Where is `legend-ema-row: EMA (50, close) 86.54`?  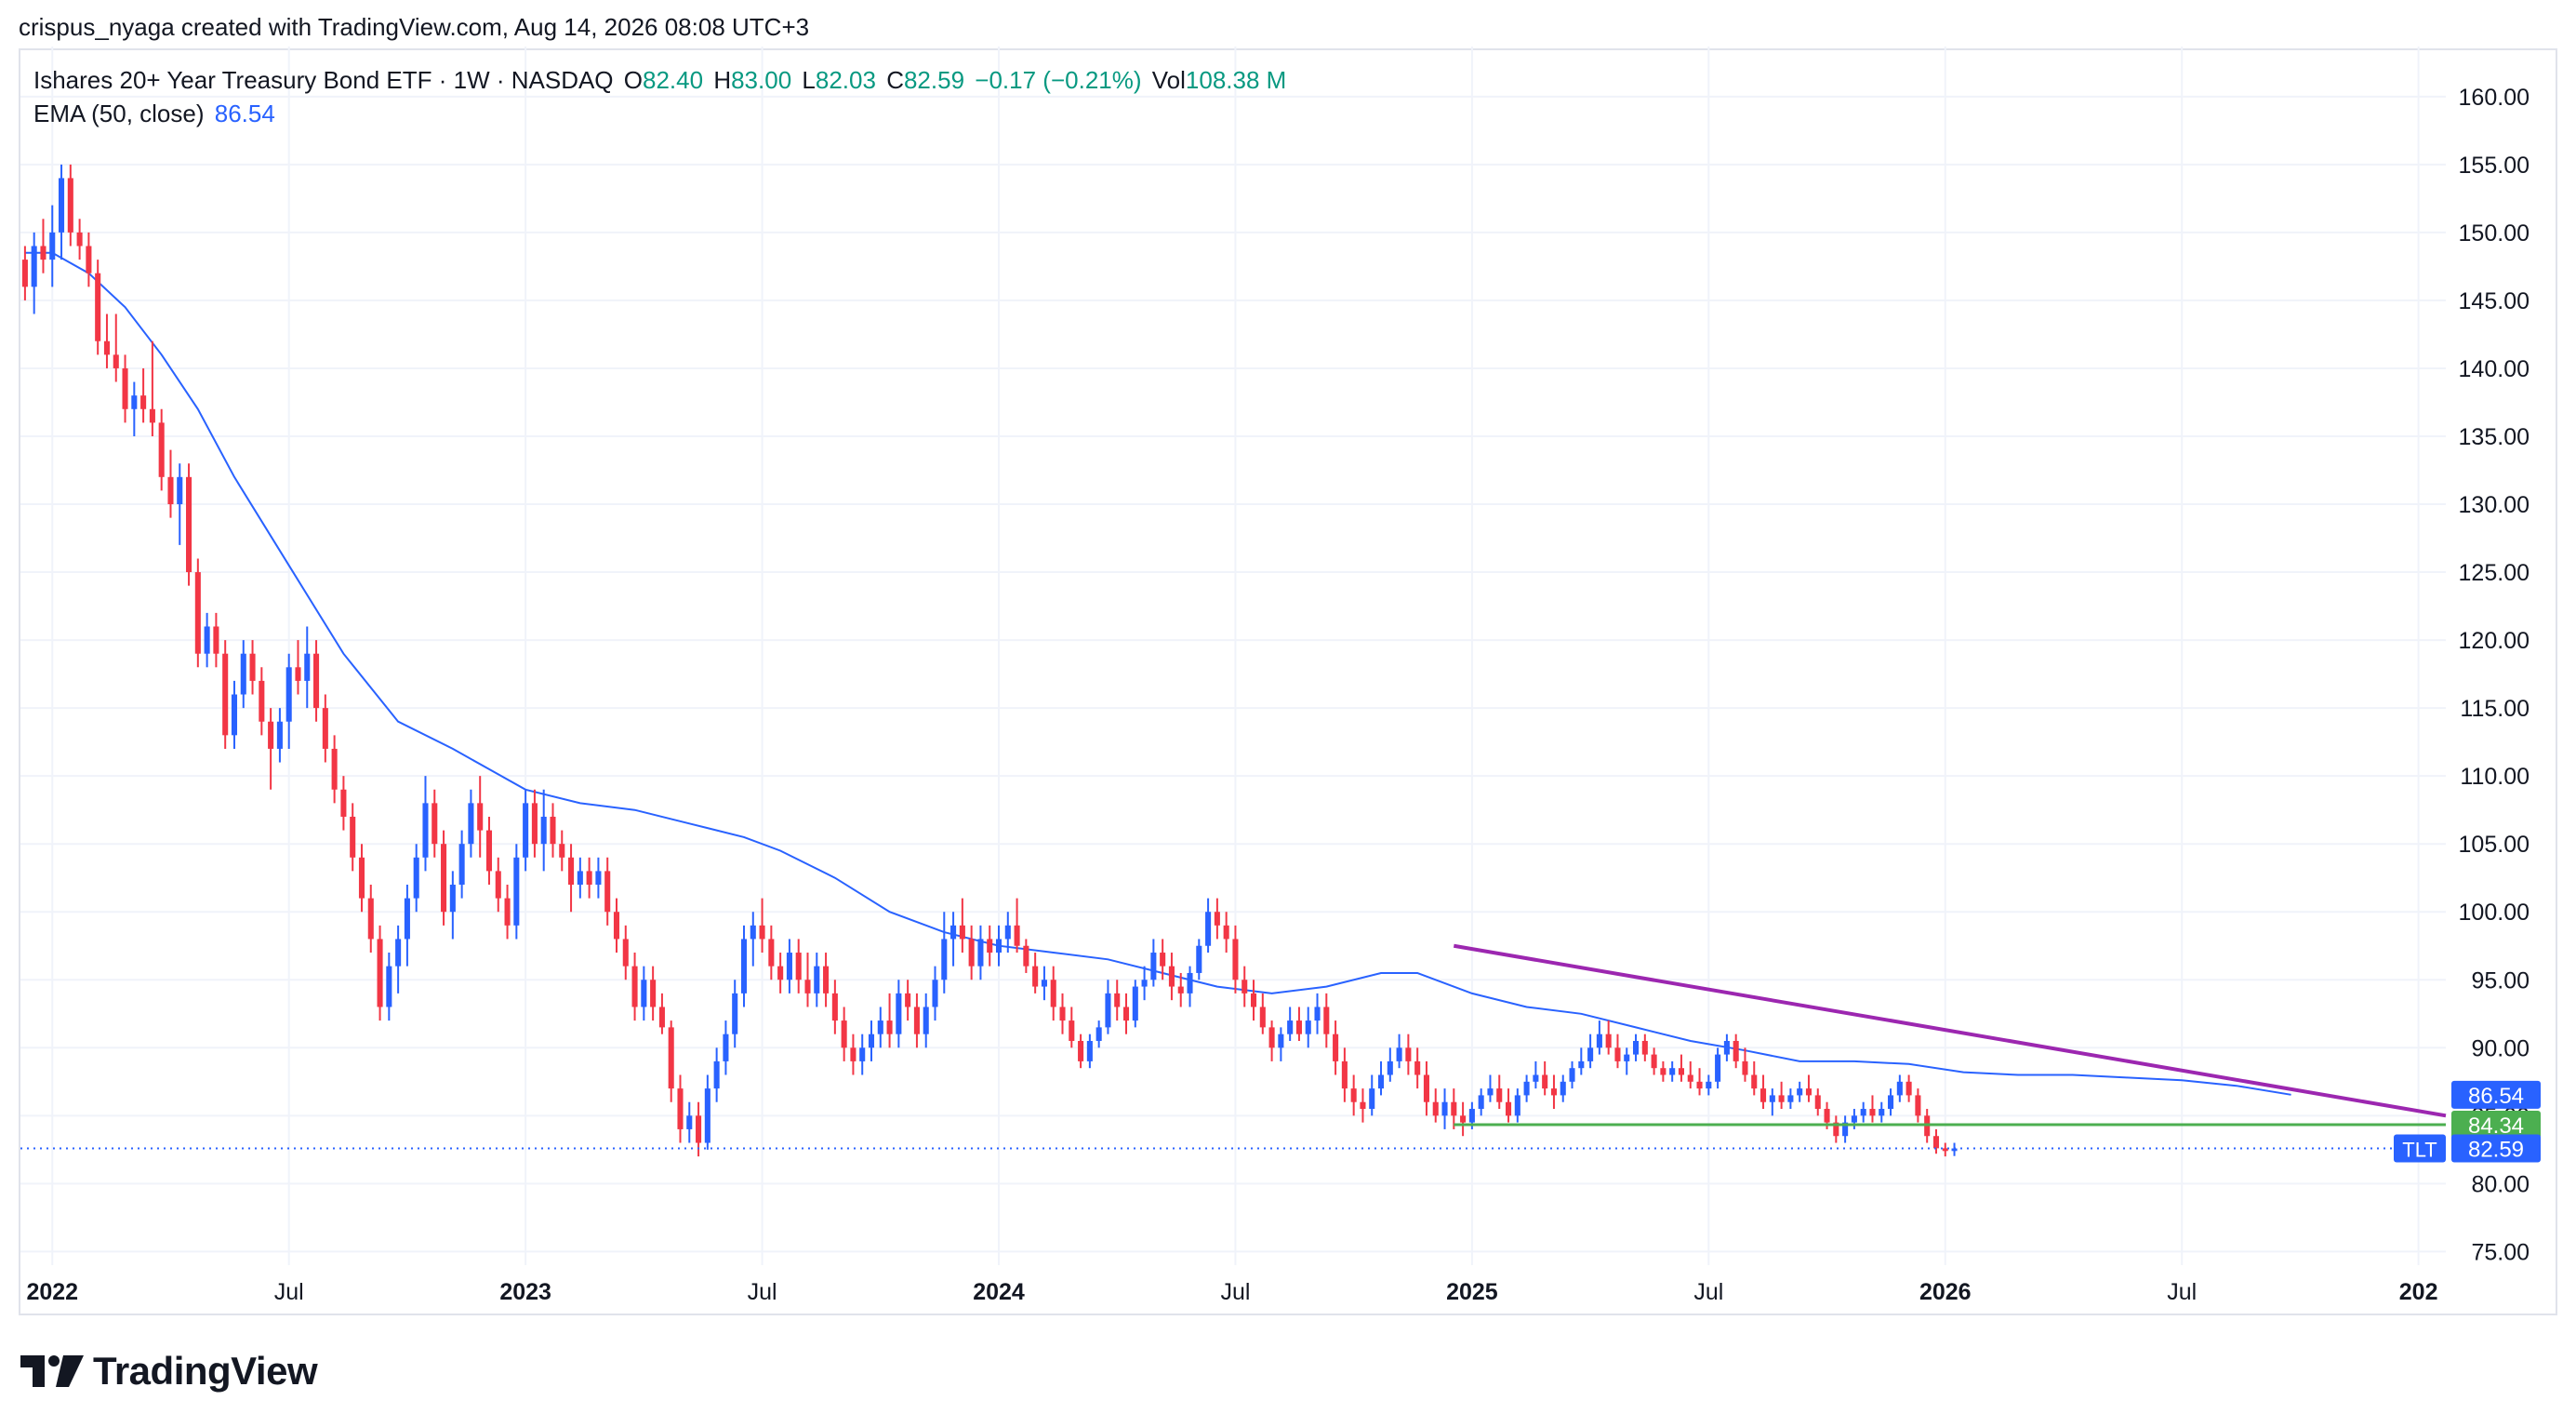 legend-ema-row: EMA (50, close) 86.54 is located at coordinates (659, 113).